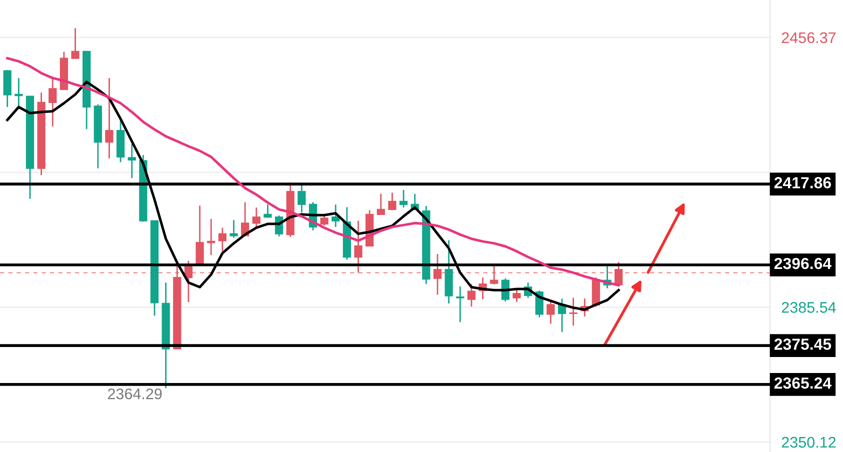 Image resolution: width=843 pixels, height=452 pixels. What do you see at coordinates (803, 344) in the screenshot?
I see `ref-line-label: 2375.45` at bounding box center [803, 344].